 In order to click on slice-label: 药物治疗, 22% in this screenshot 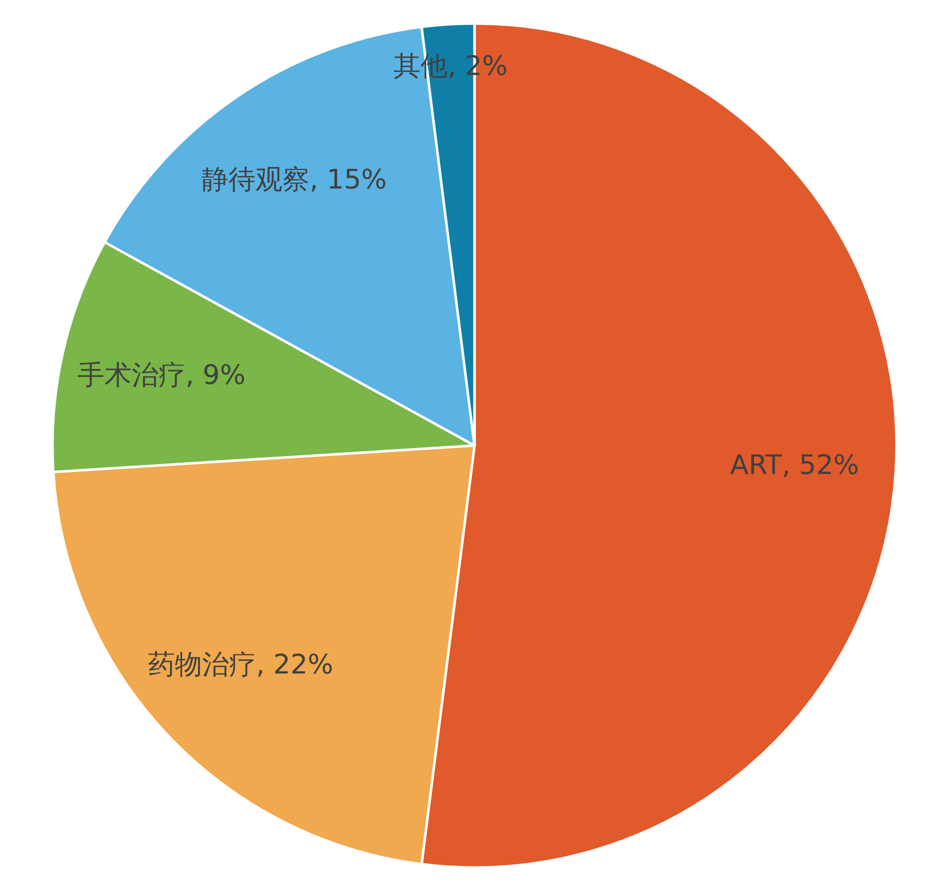, I will do `click(241, 665)`.